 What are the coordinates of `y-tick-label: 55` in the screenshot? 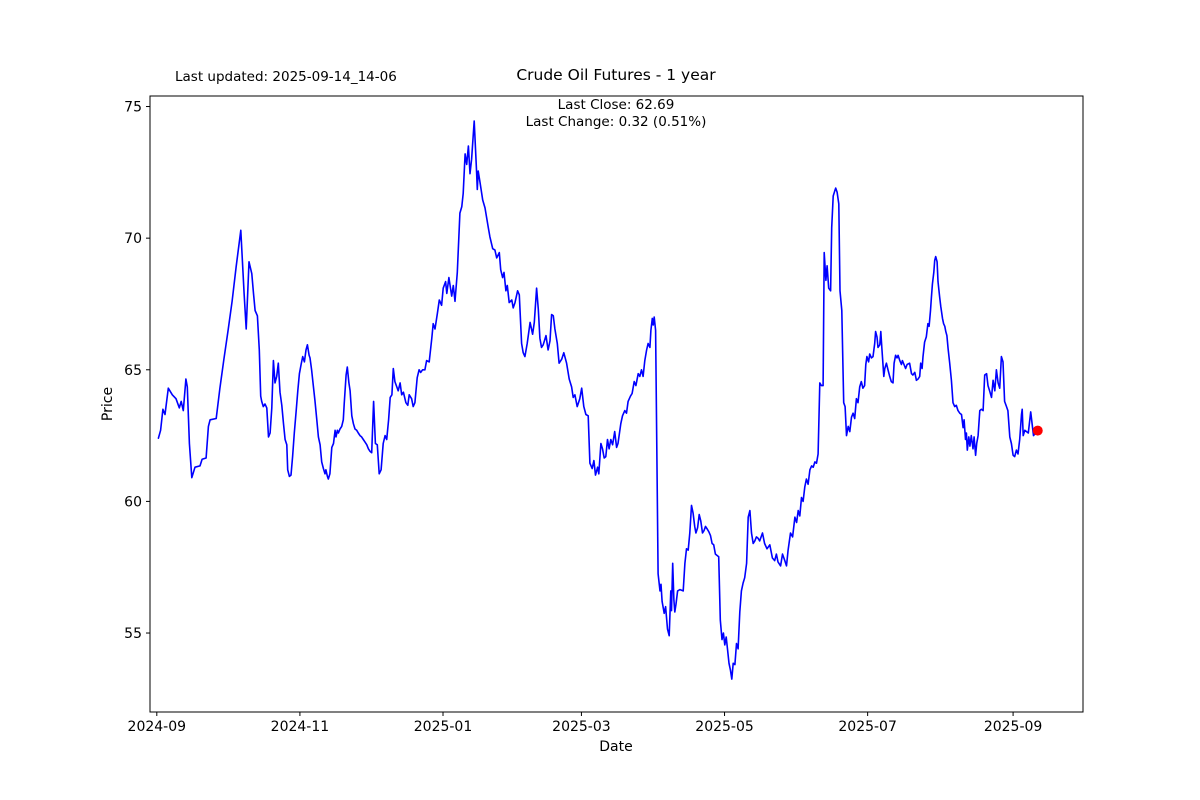 It's located at (133, 634).